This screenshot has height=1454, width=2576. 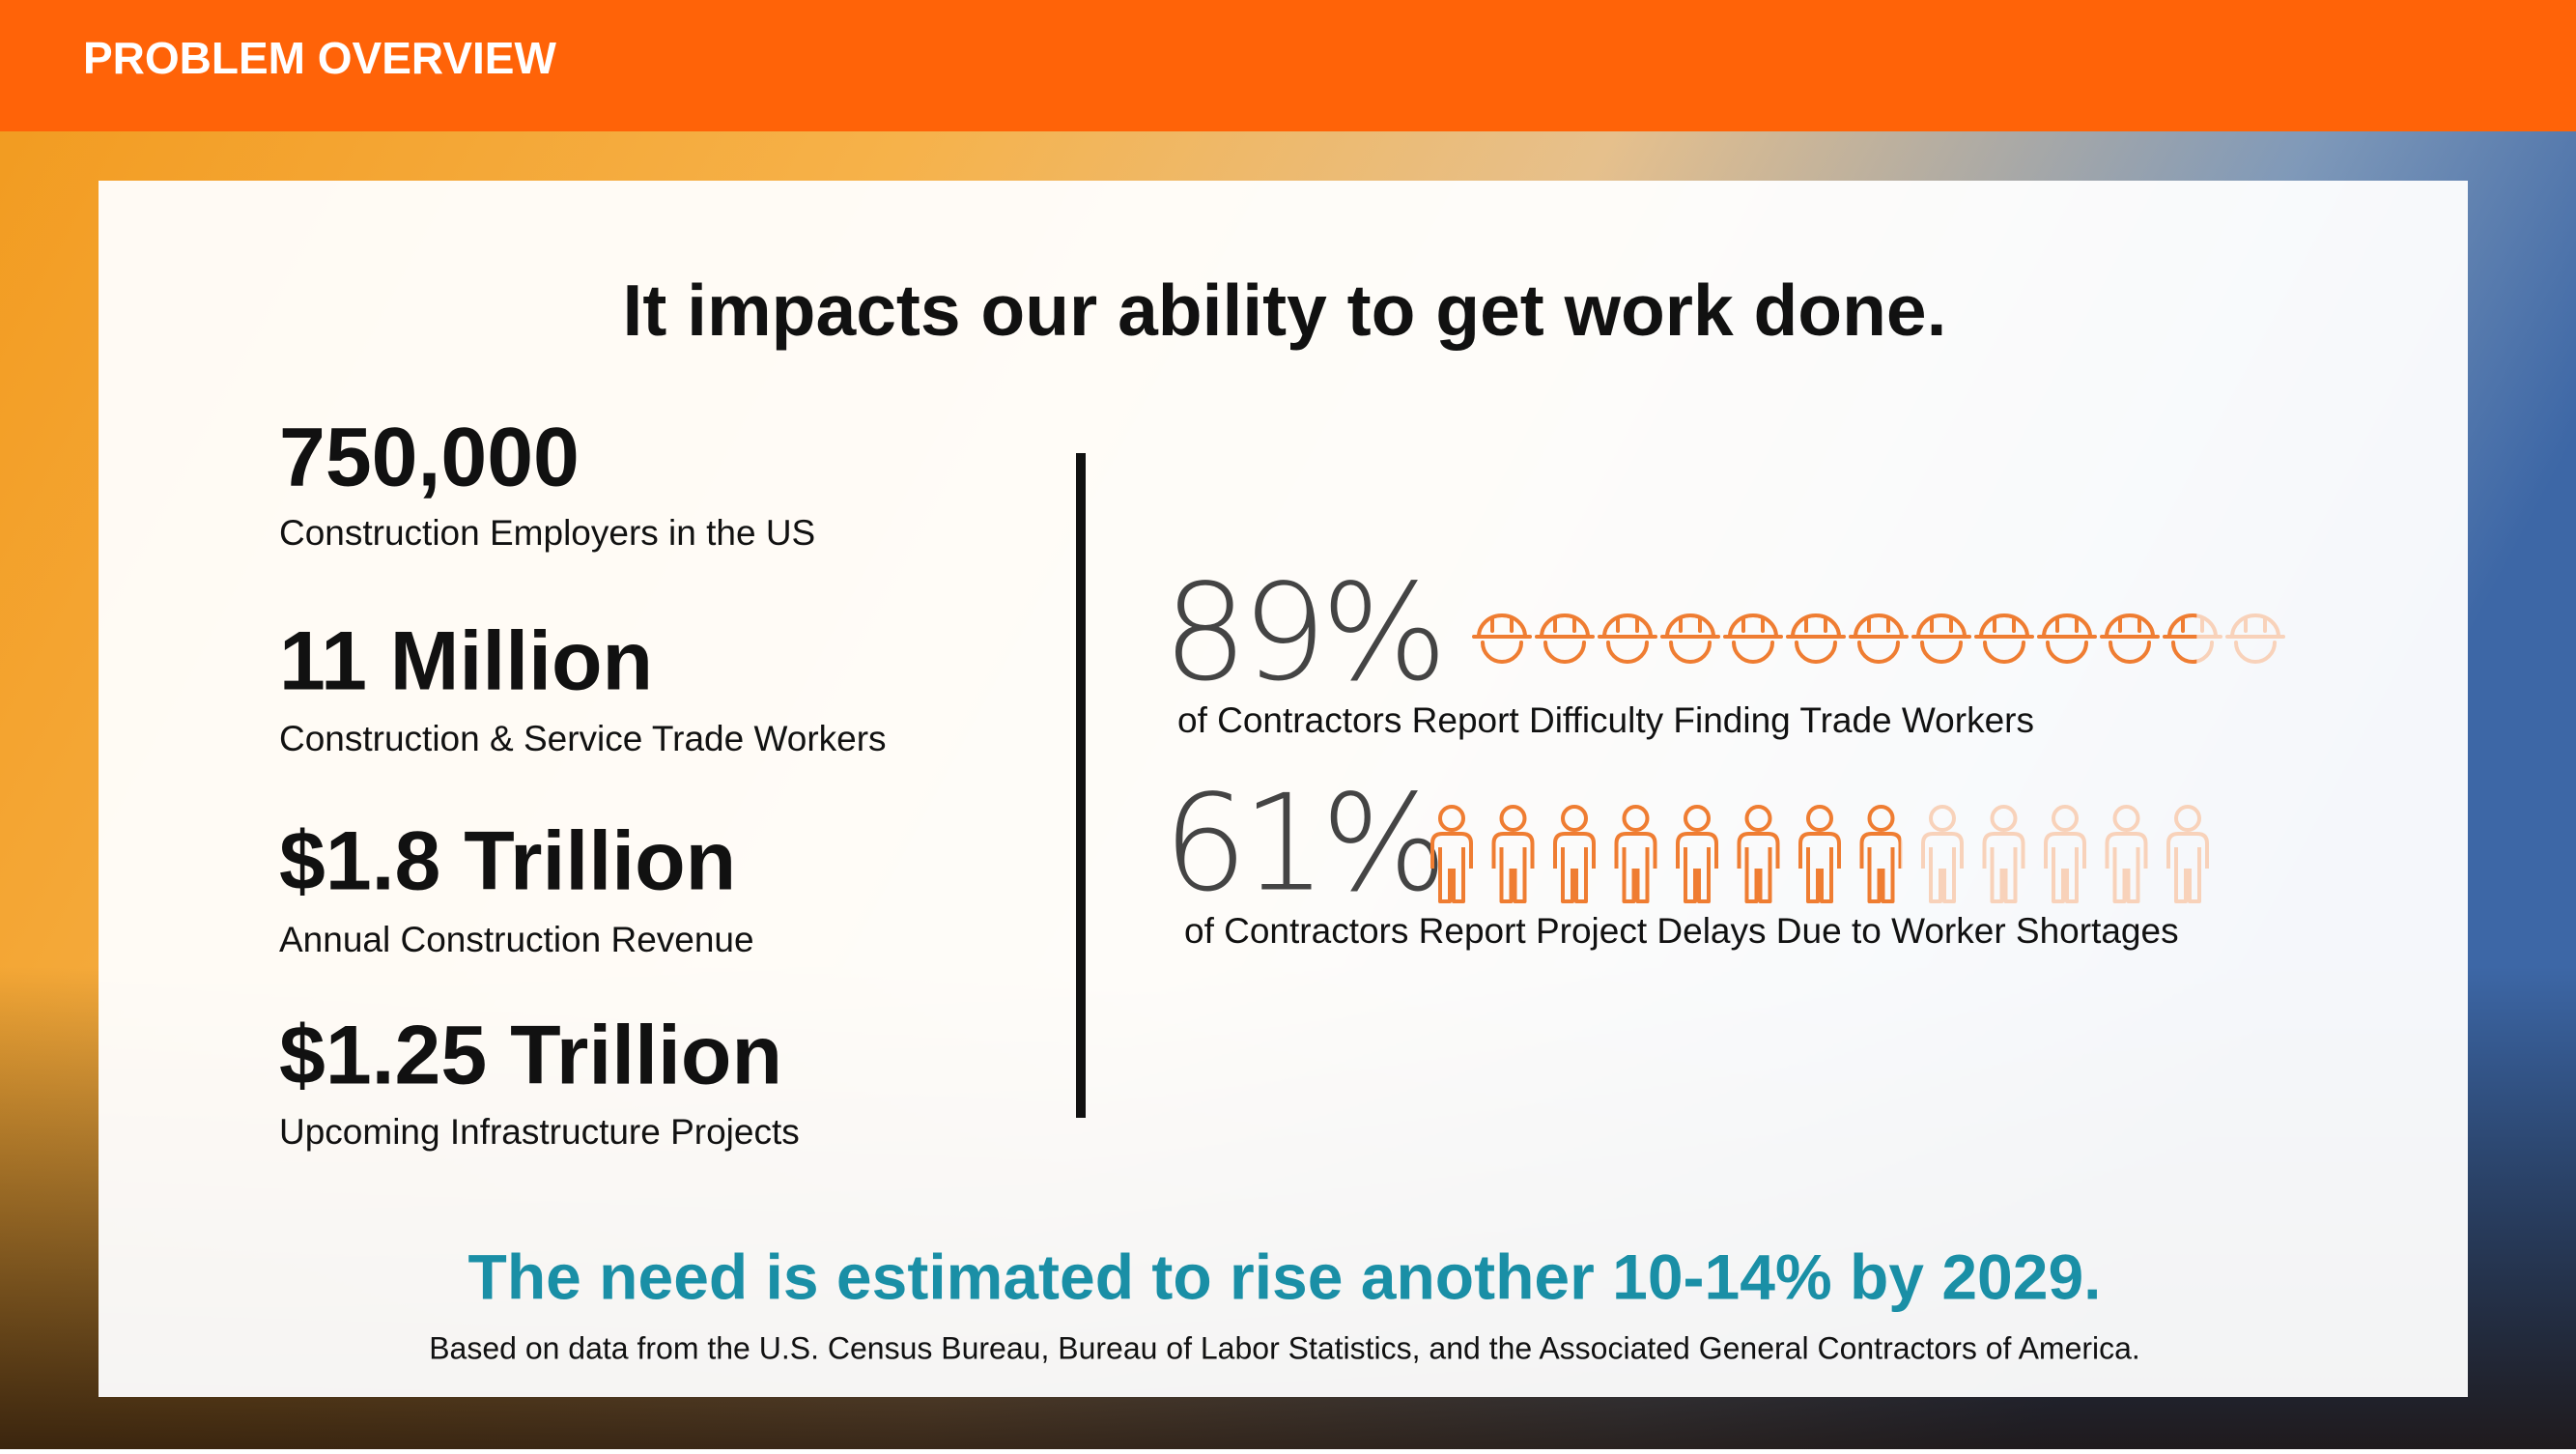 I want to click on stat-label: Annual Construction Revenue, so click(x=516, y=940).